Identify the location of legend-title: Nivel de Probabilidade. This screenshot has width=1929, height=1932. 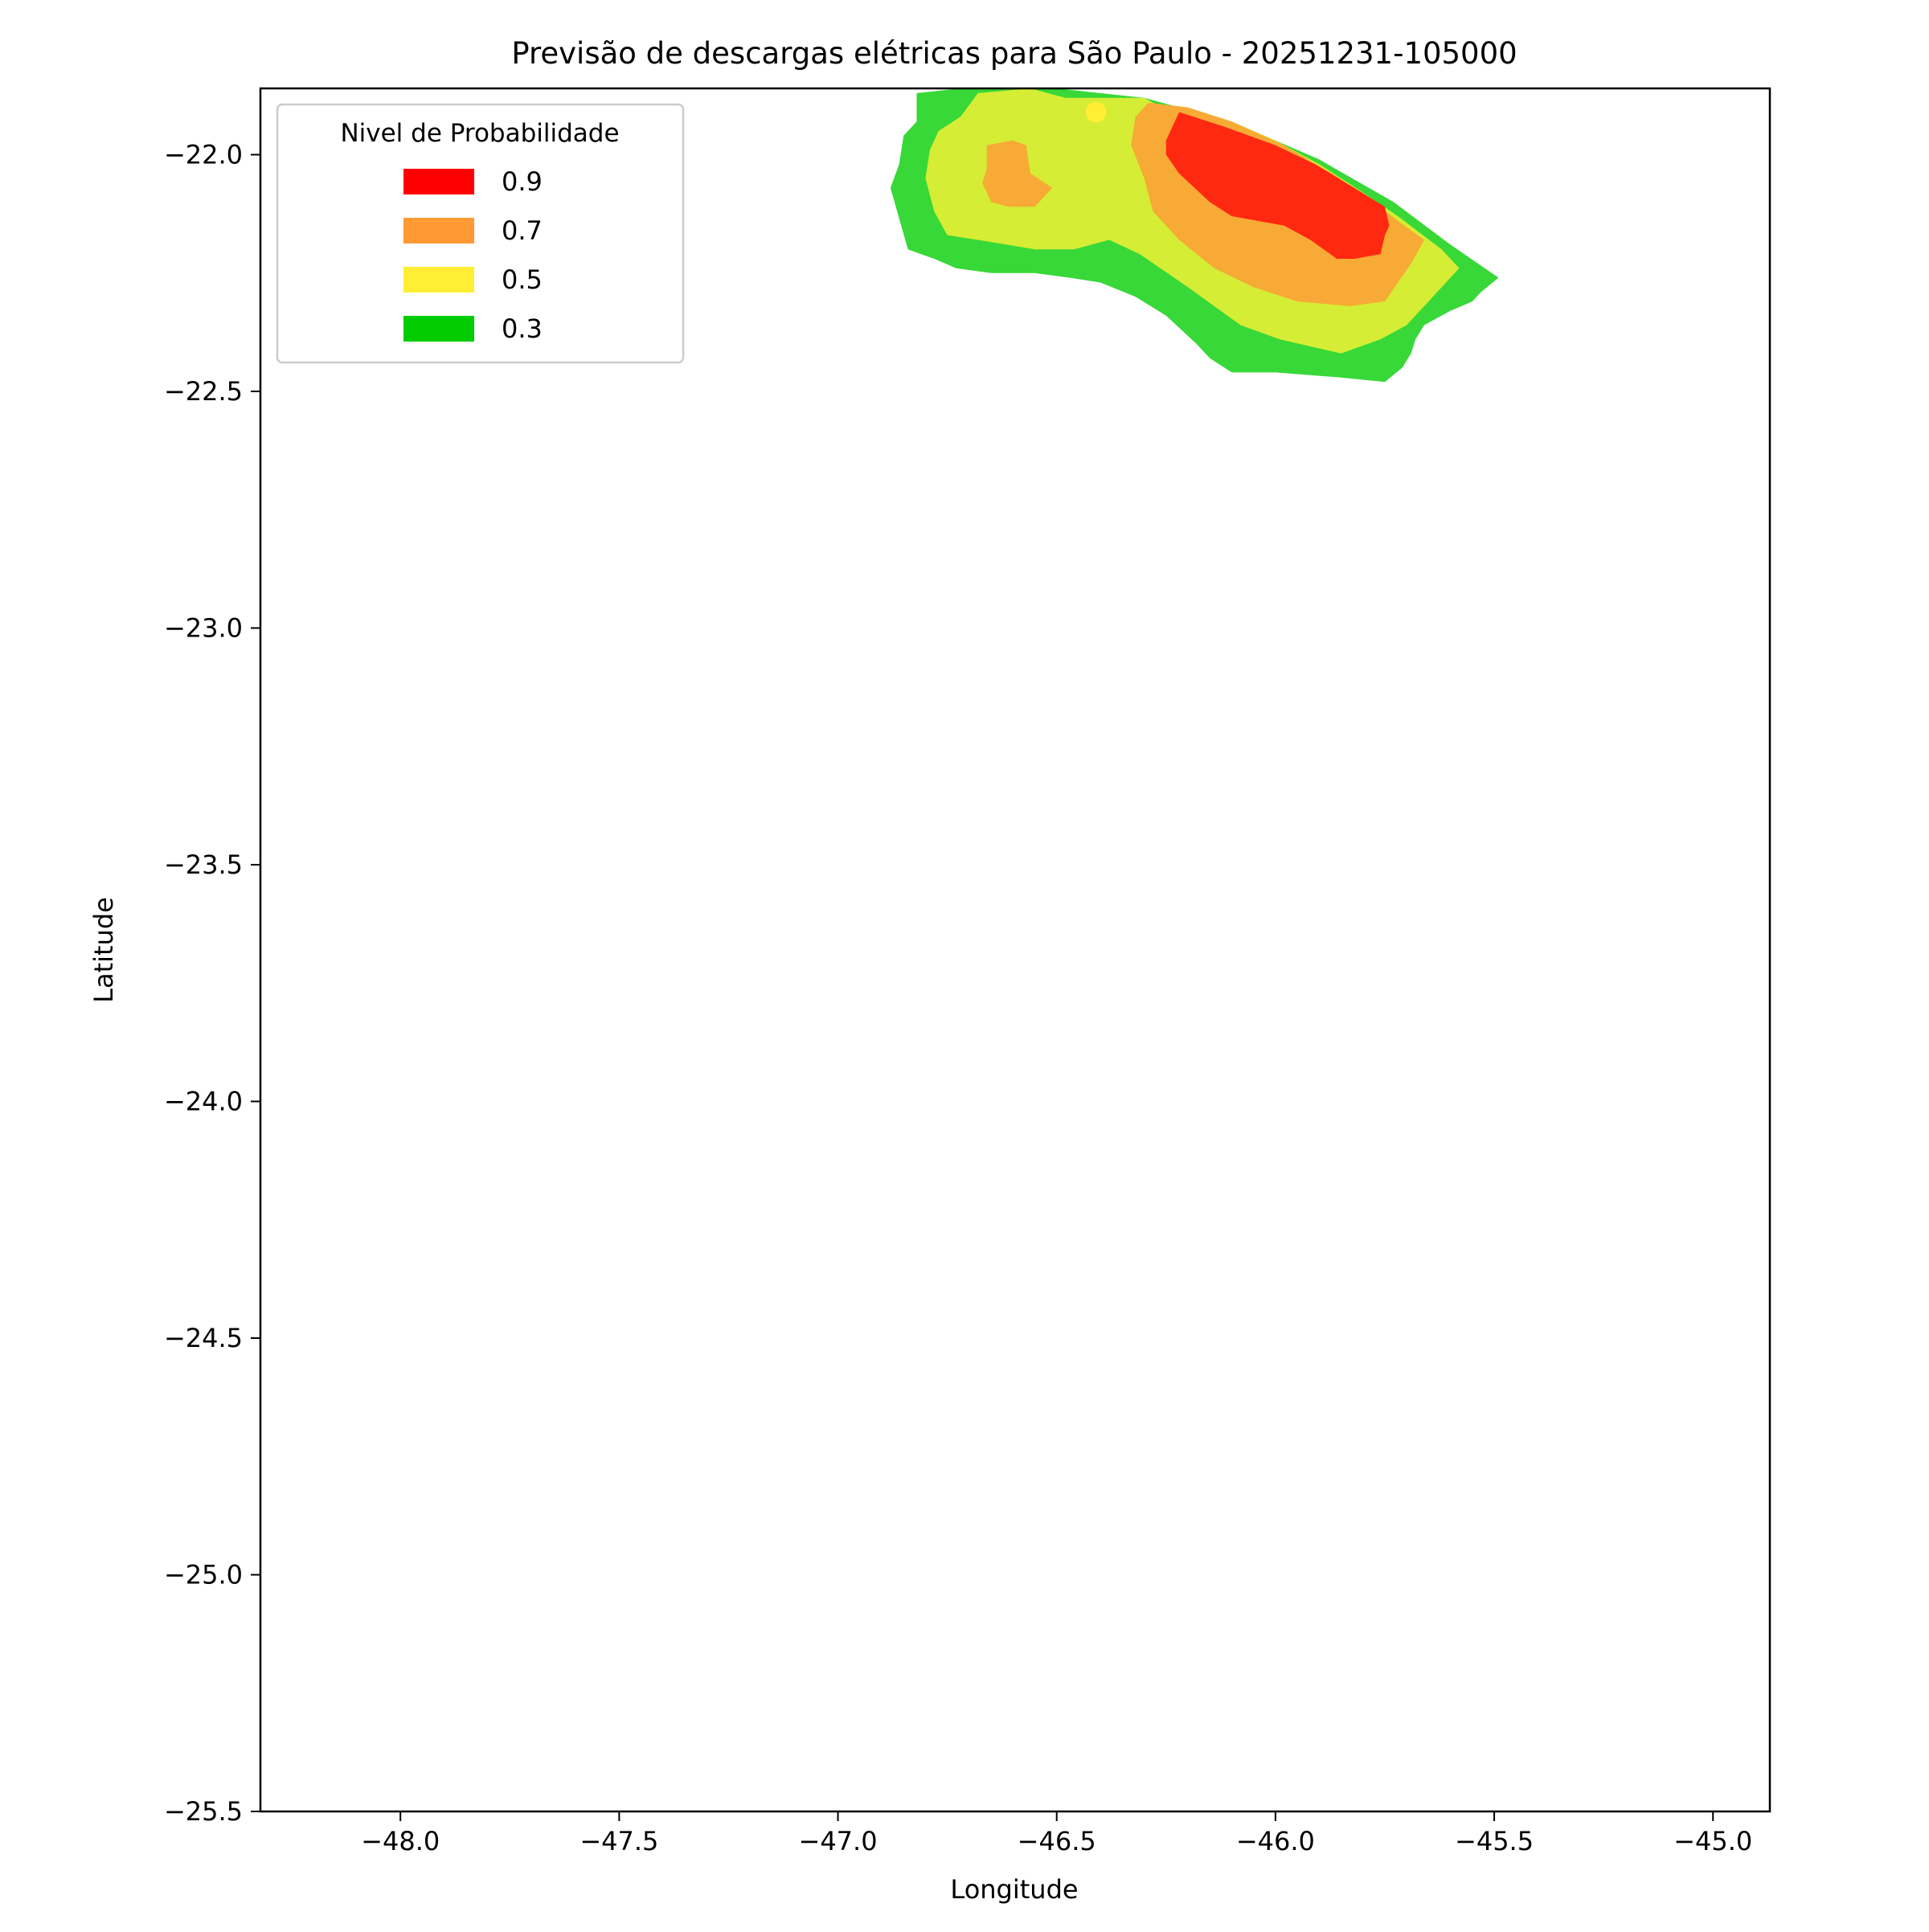
(479, 133).